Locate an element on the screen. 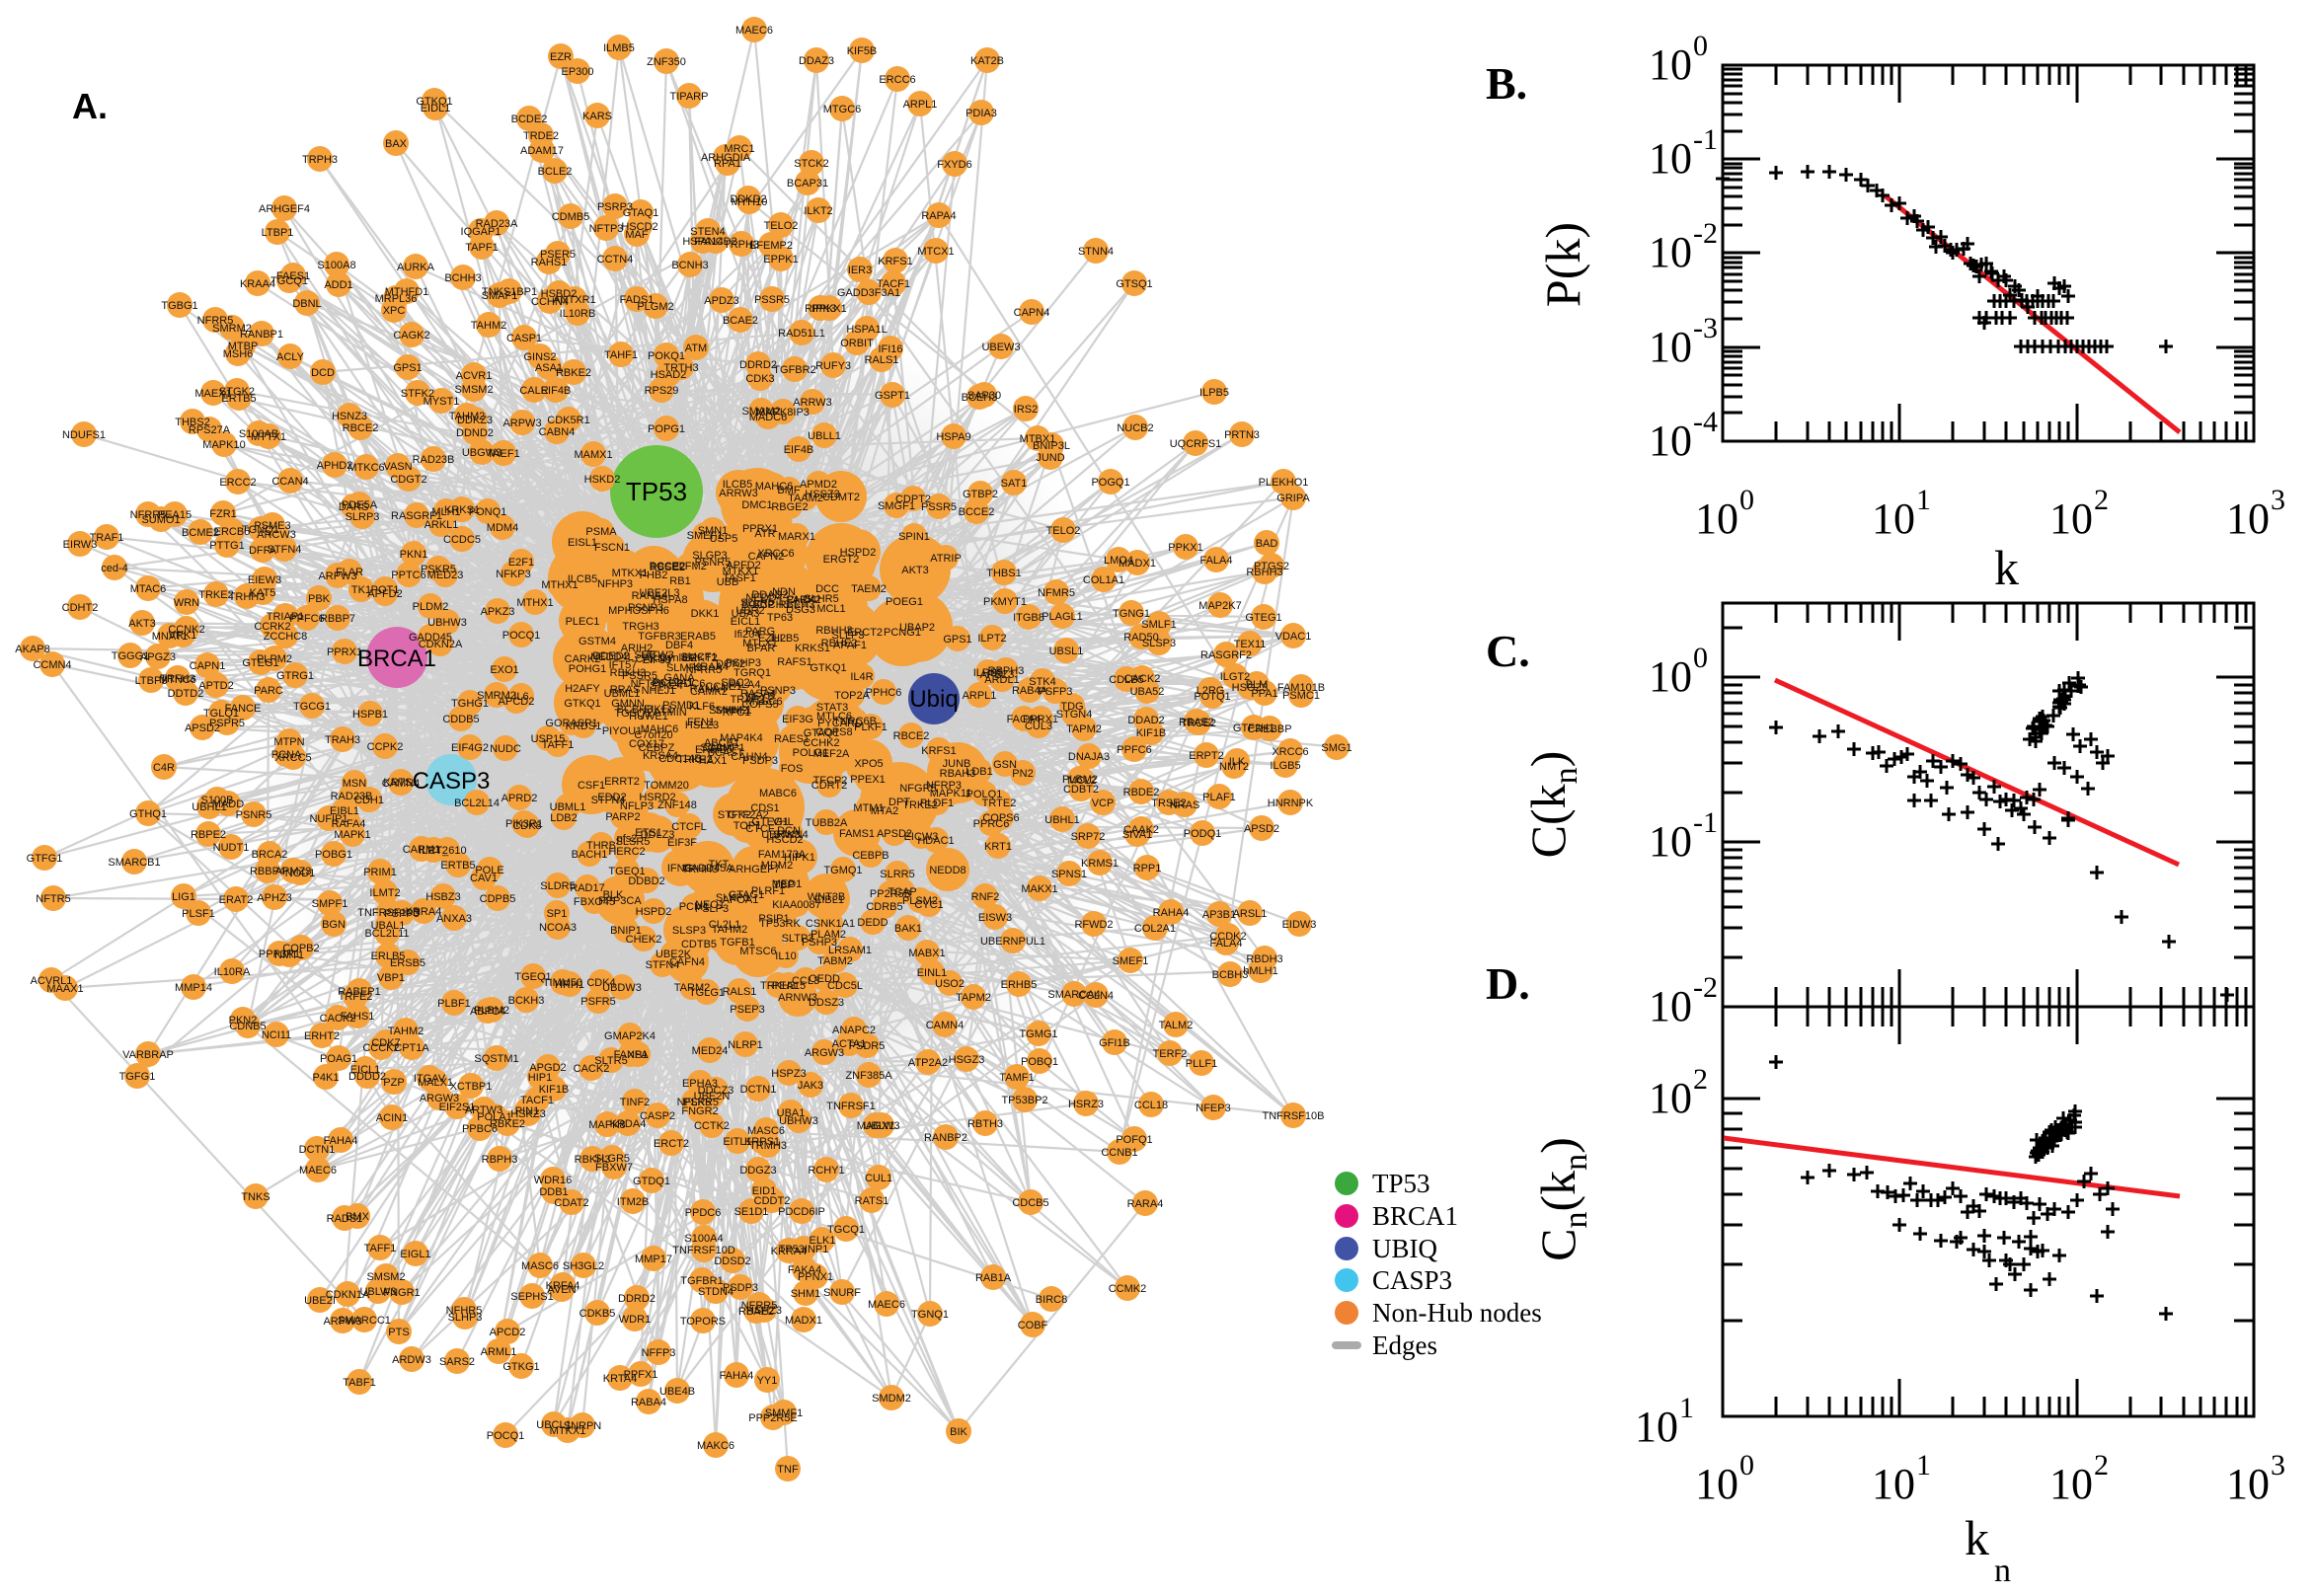  svg-text: MAEX1 is located at coordinates (212, 394).